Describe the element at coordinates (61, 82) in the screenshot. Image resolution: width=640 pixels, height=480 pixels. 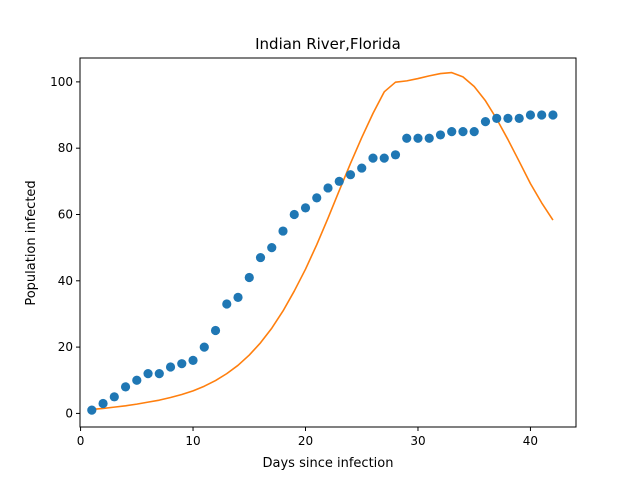
I see `y-tick-label-5: 100` at that location.